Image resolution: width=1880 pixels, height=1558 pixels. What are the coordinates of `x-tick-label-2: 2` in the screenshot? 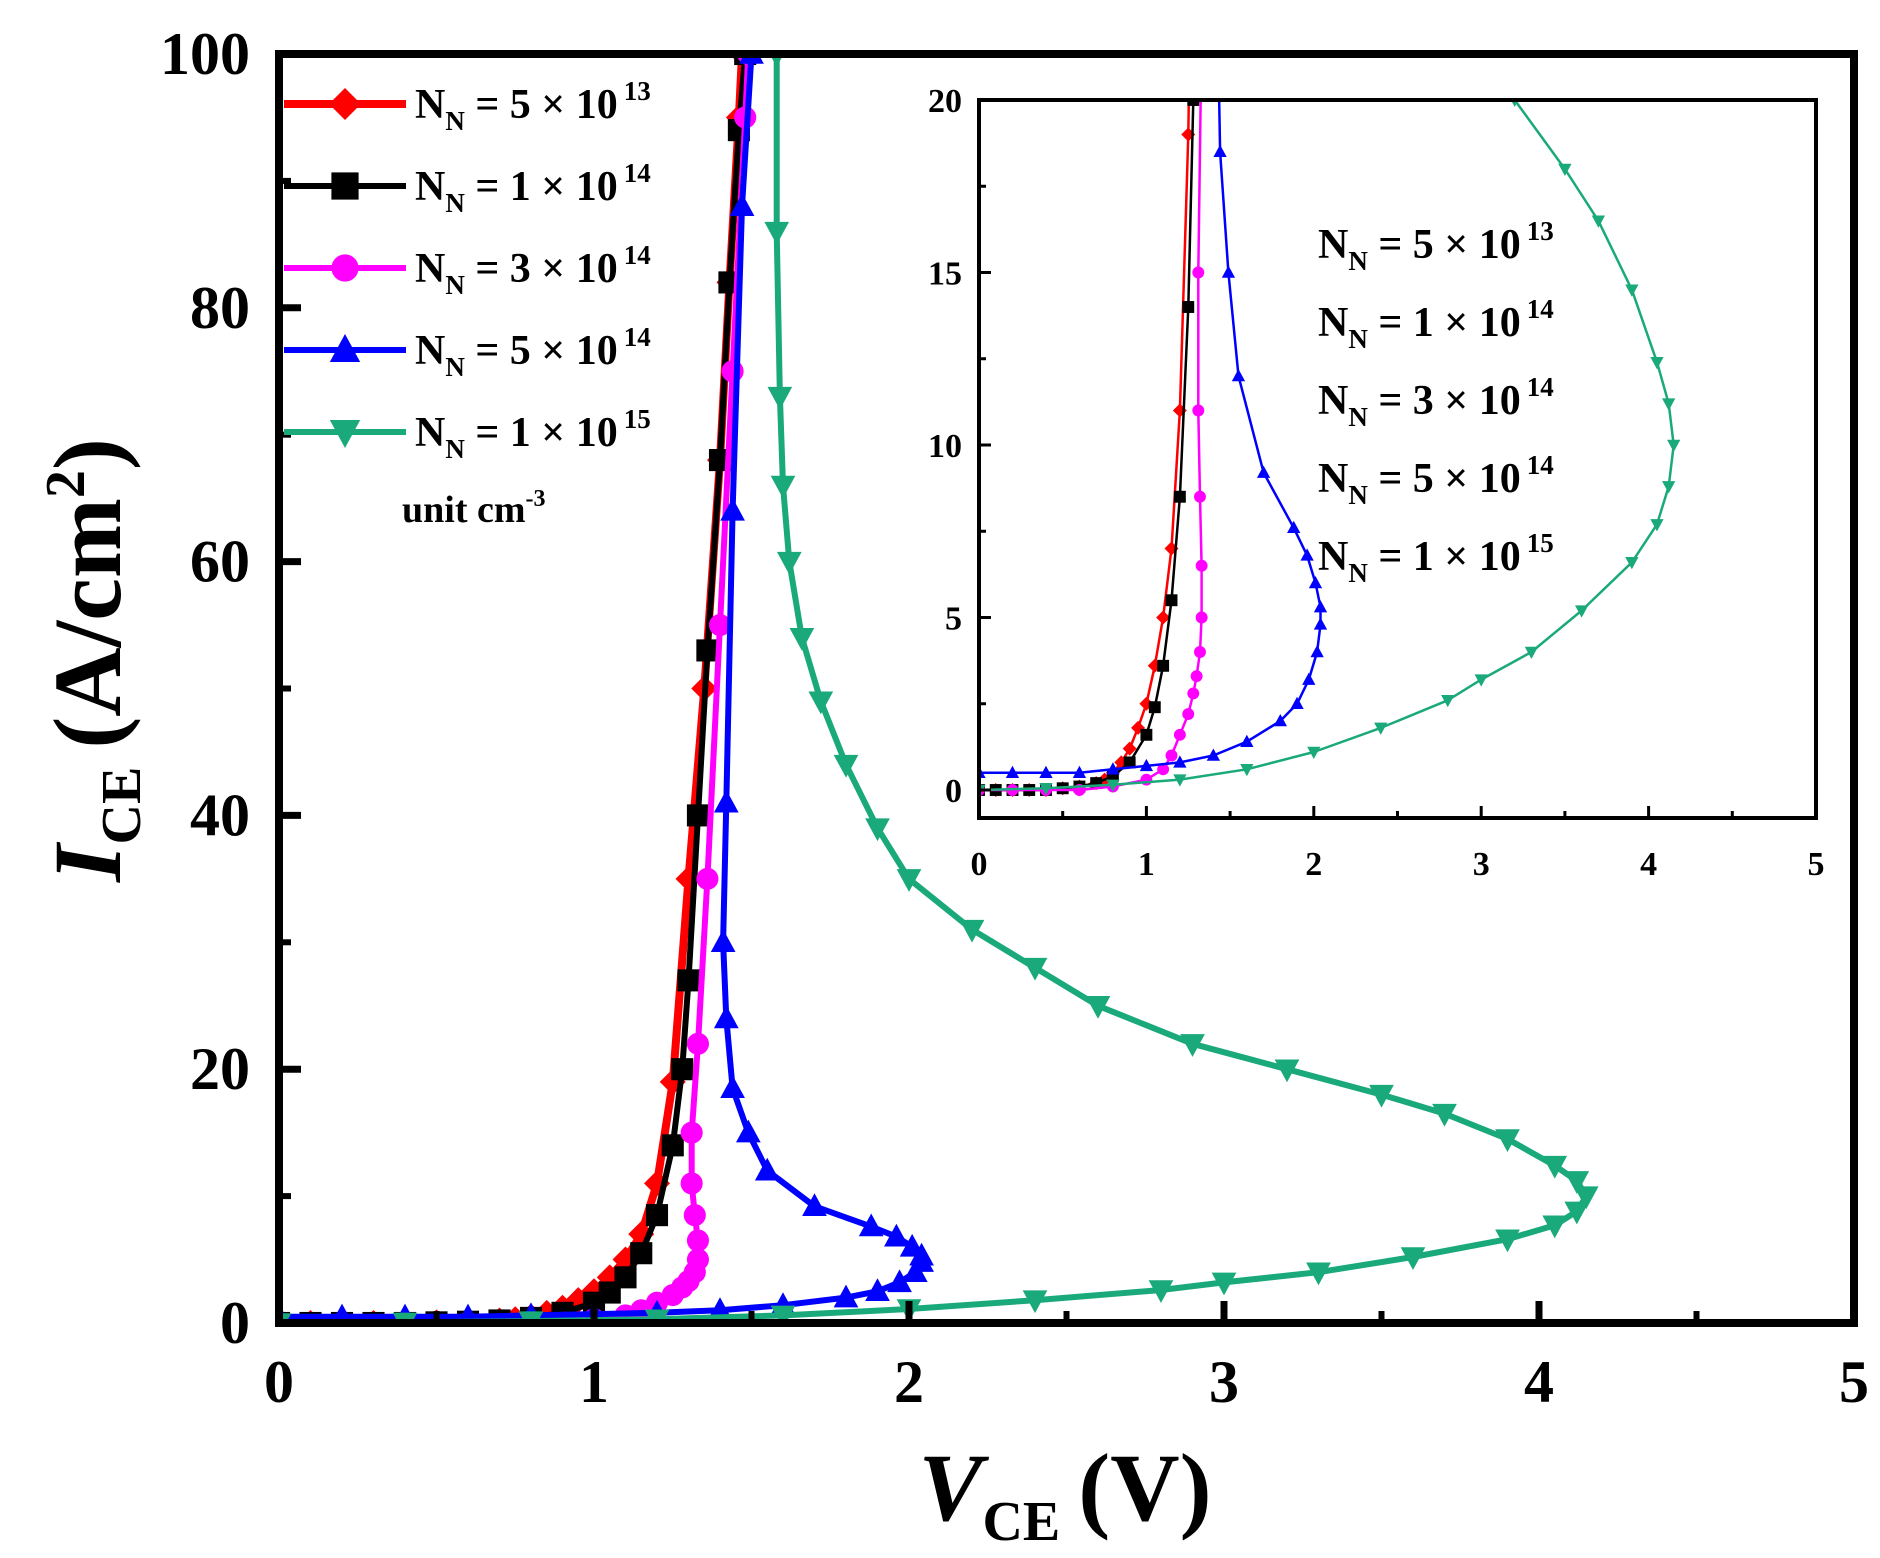 It's located at (909, 1382).